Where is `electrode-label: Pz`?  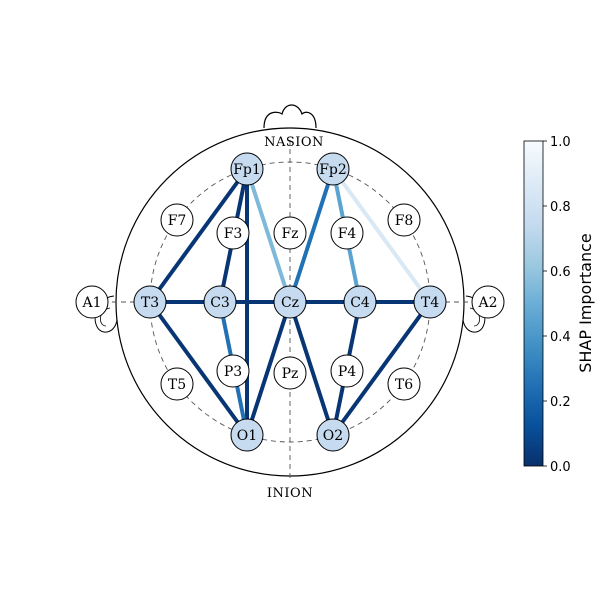
electrode-label: Pz is located at coordinates (290, 374).